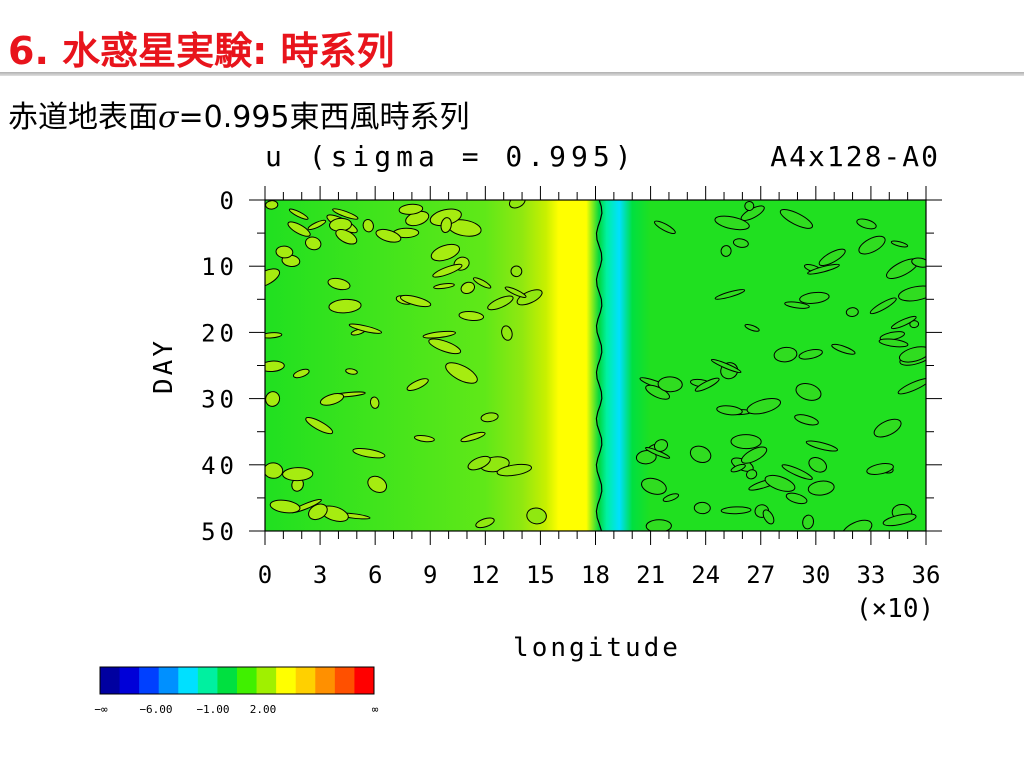 Image resolution: width=1024 pixels, height=768 pixels. What do you see at coordinates (164, 366) in the screenshot?
I see `y-axis-label: DAY` at bounding box center [164, 366].